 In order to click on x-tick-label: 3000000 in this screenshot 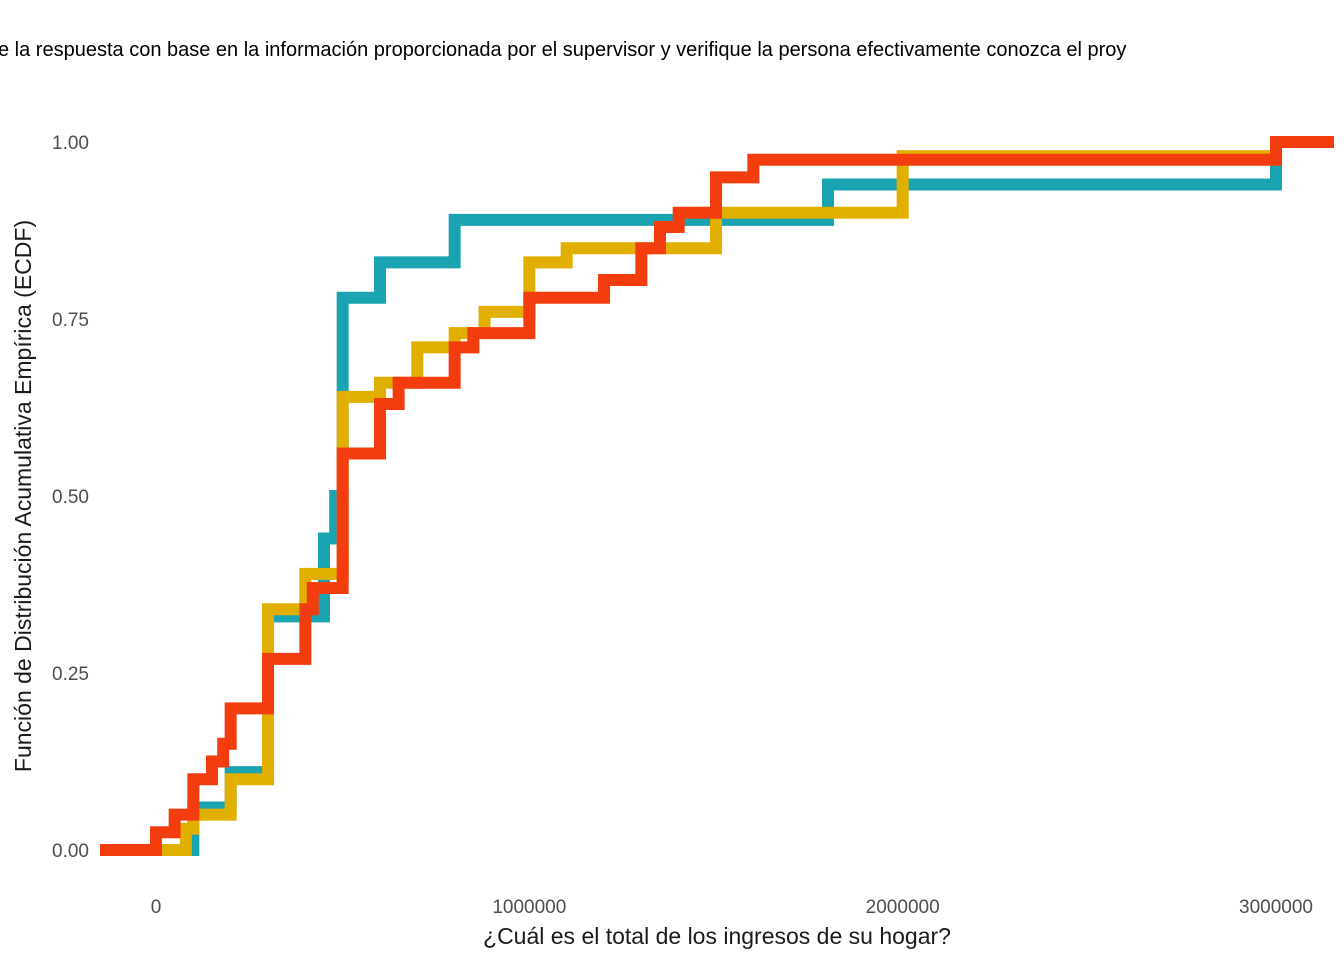, I will do `click(1276, 907)`.